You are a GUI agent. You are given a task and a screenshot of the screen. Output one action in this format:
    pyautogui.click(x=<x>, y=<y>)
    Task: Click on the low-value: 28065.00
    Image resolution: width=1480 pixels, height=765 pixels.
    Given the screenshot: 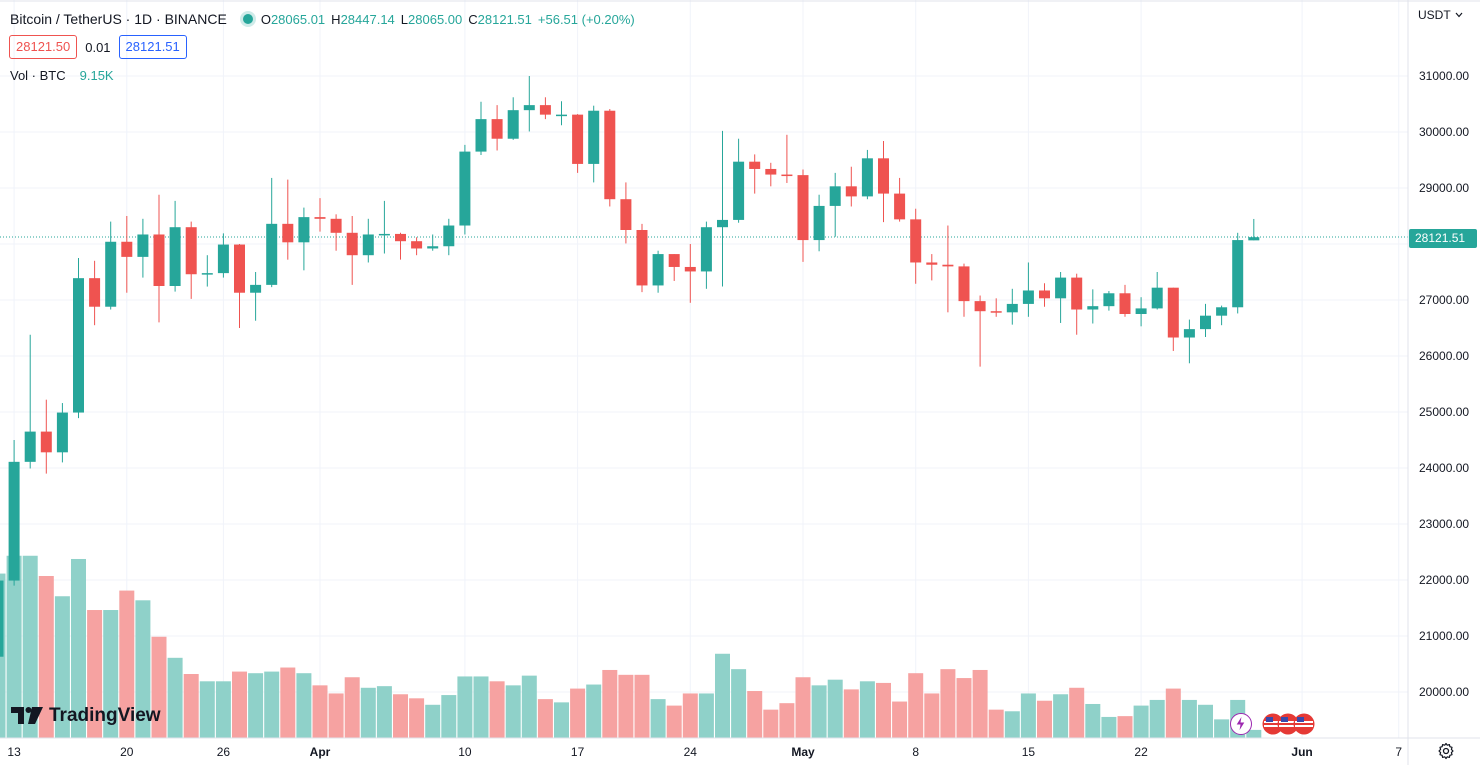 What is the action you would take?
    pyautogui.click(x=435, y=19)
    